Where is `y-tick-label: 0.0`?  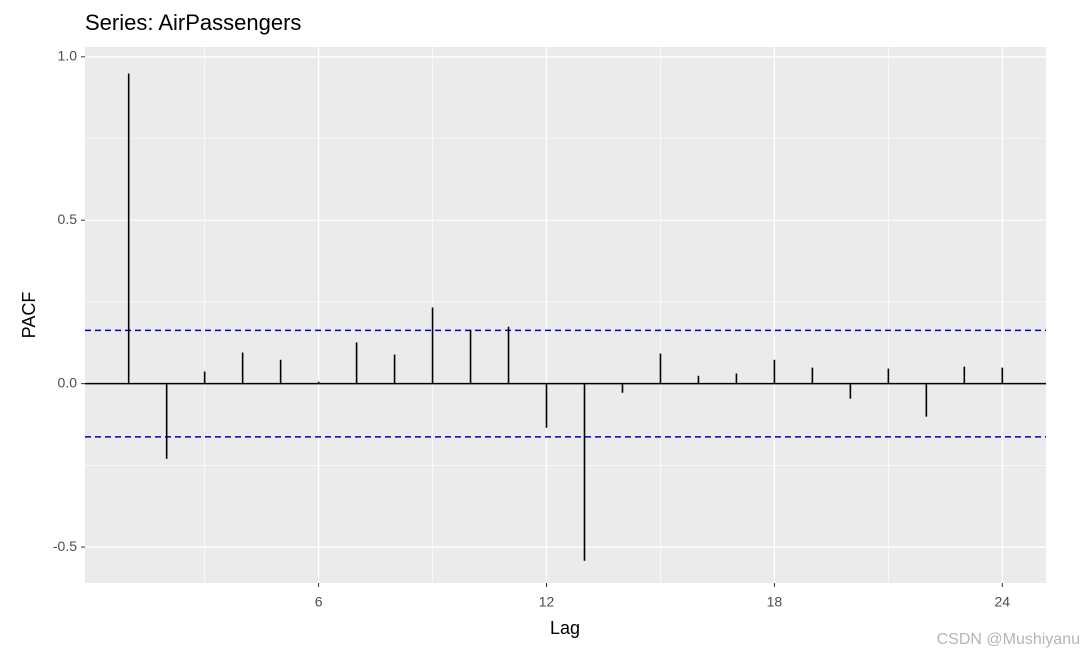 y-tick-label: 0.0 is located at coordinates (68, 382).